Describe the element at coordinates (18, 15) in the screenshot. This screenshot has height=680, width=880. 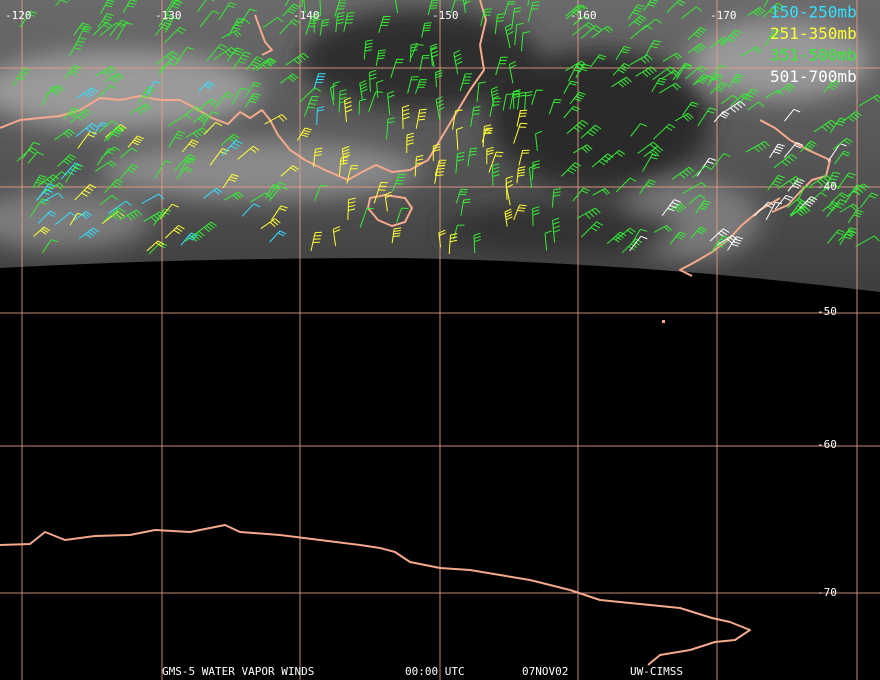
I see `longitude-label: -120` at that location.